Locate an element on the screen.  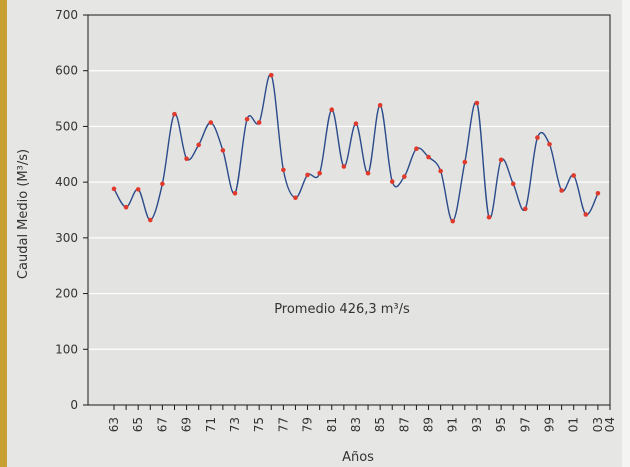
y-tick-label: 100 is located at coordinates (66, 349).